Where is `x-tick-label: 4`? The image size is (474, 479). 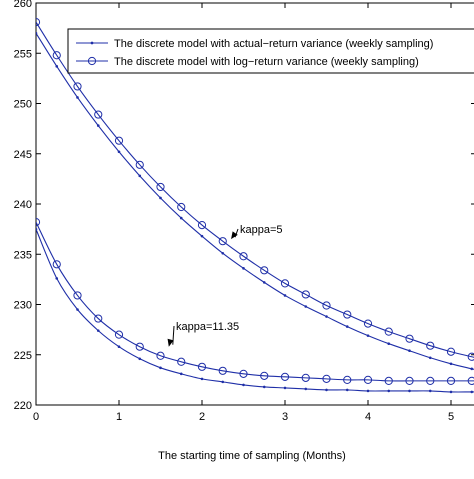
x-tick-label: 4 is located at coordinates (368, 417).